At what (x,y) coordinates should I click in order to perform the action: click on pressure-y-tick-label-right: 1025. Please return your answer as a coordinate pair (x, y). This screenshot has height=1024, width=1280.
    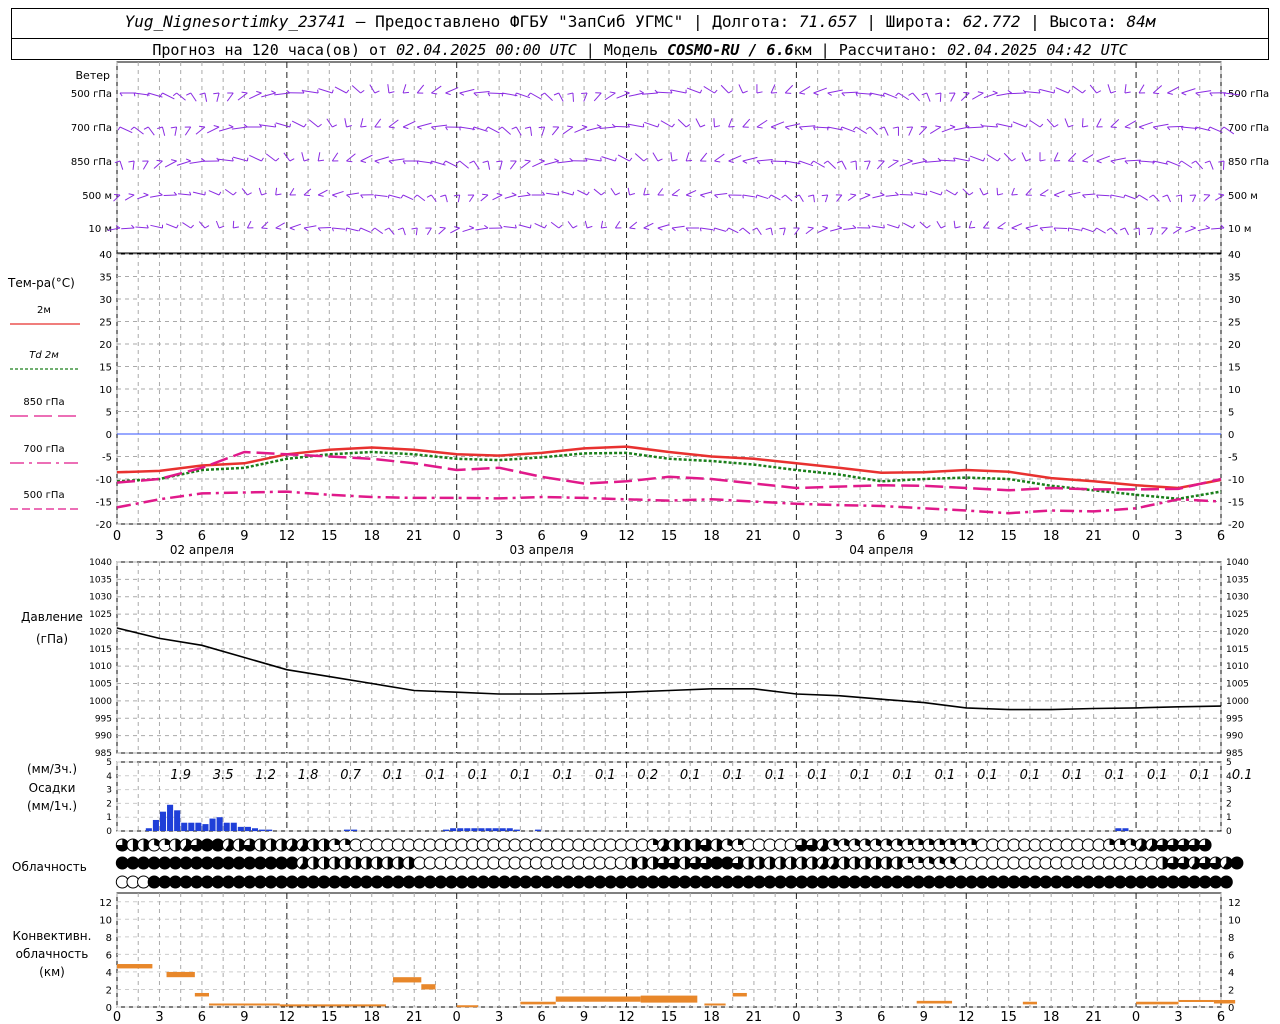
    Looking at the image, I should click on (1237, 615).